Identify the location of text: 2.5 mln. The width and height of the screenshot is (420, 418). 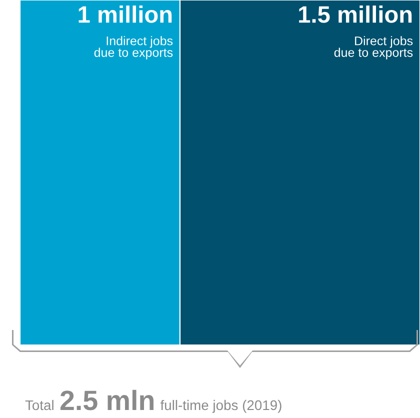
(107, 400).